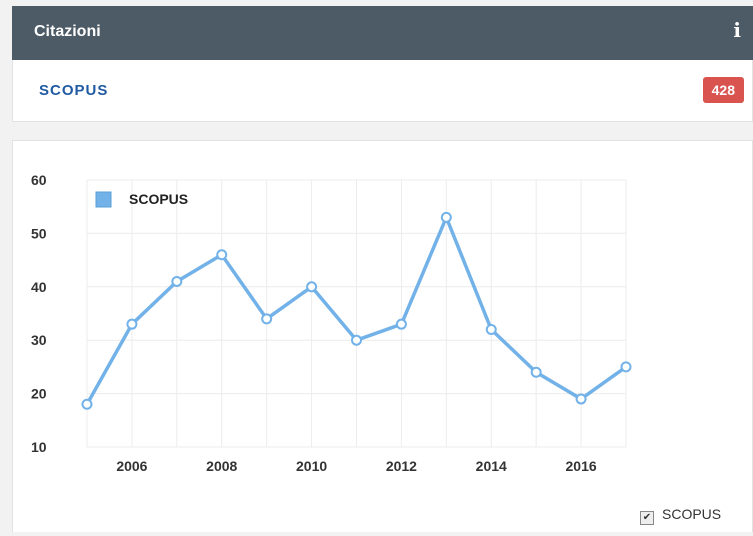  What do you see at coordinates (401, 466) in the screenshot?
I see `x-tick-label: 2012` at bounding box center [401, 466].